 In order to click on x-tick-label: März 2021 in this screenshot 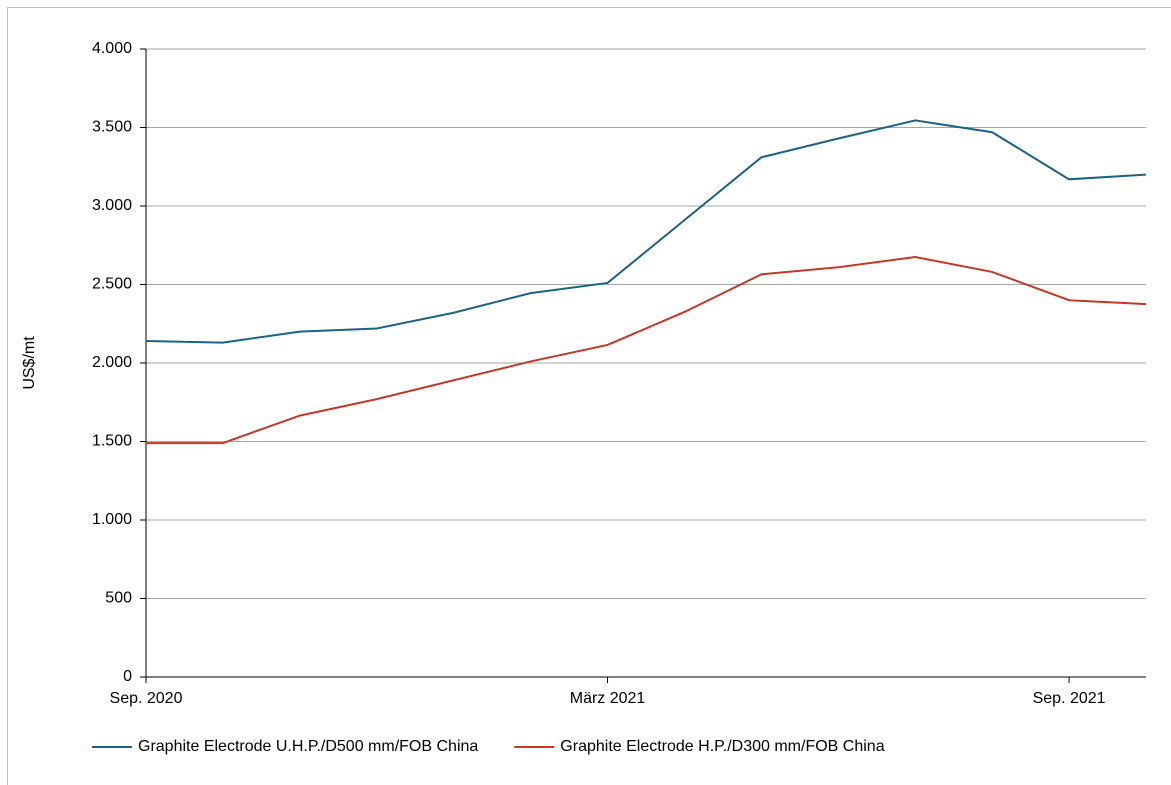, I will do `click(608, 698)`.